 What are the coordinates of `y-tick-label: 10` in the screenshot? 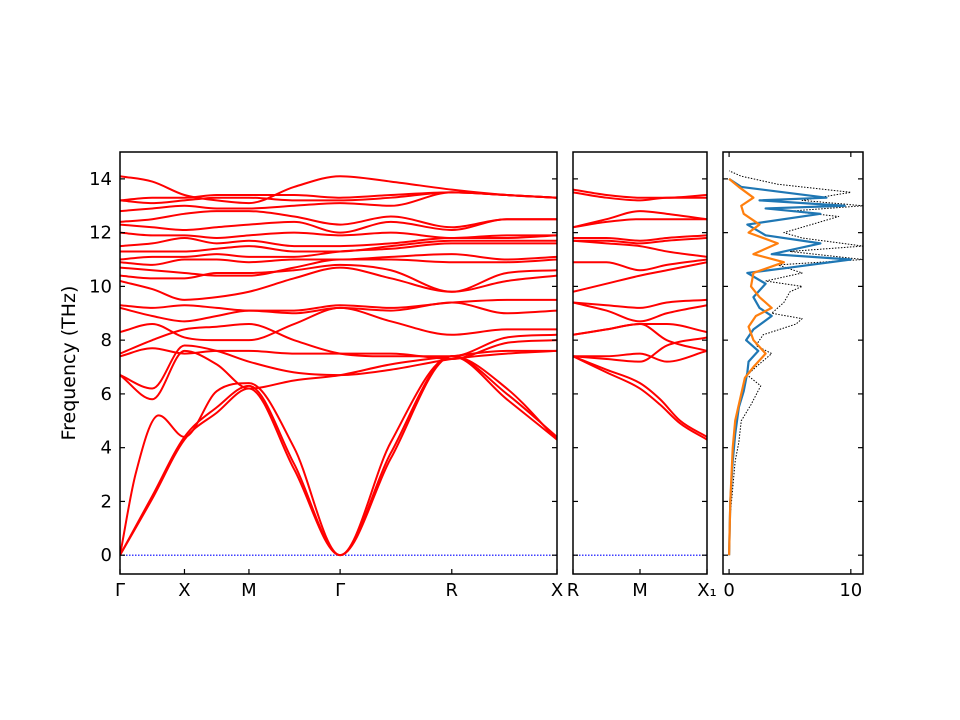 It's located at (100, 286).